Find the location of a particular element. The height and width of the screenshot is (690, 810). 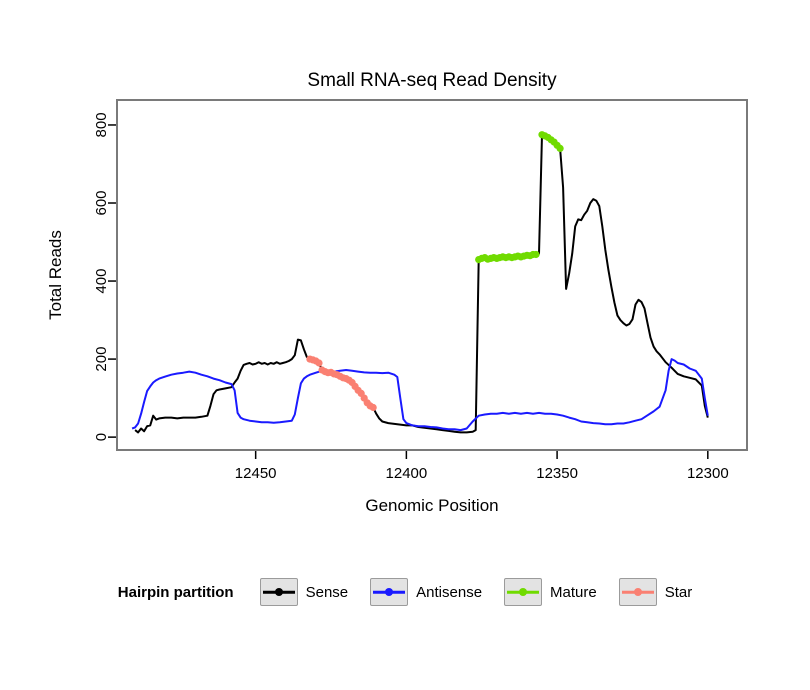

legend: Hairpin partition Sense Antisense Mature is located at coordinates (405, 592).